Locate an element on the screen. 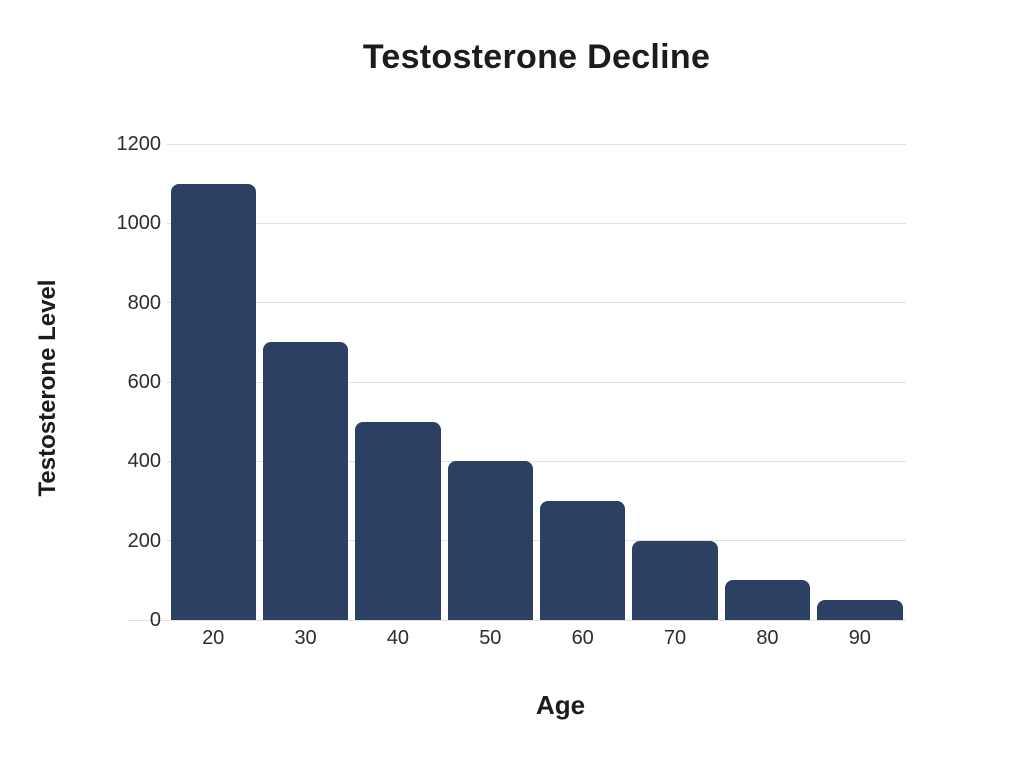 This screenshot has height=757, width=1024. y-tick-label-1200: 1200 is located at coordinates (139, 144).